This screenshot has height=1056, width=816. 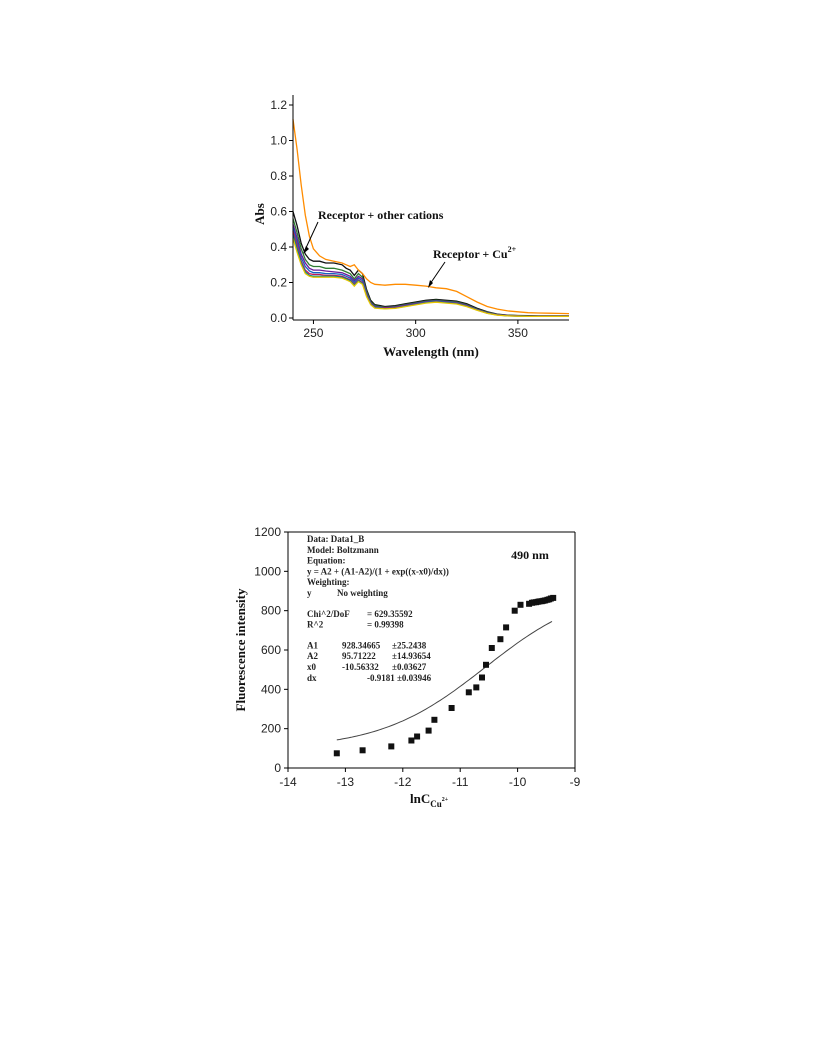 I want to click on y-tick-label: 0.8, so click(x=278, y=176).